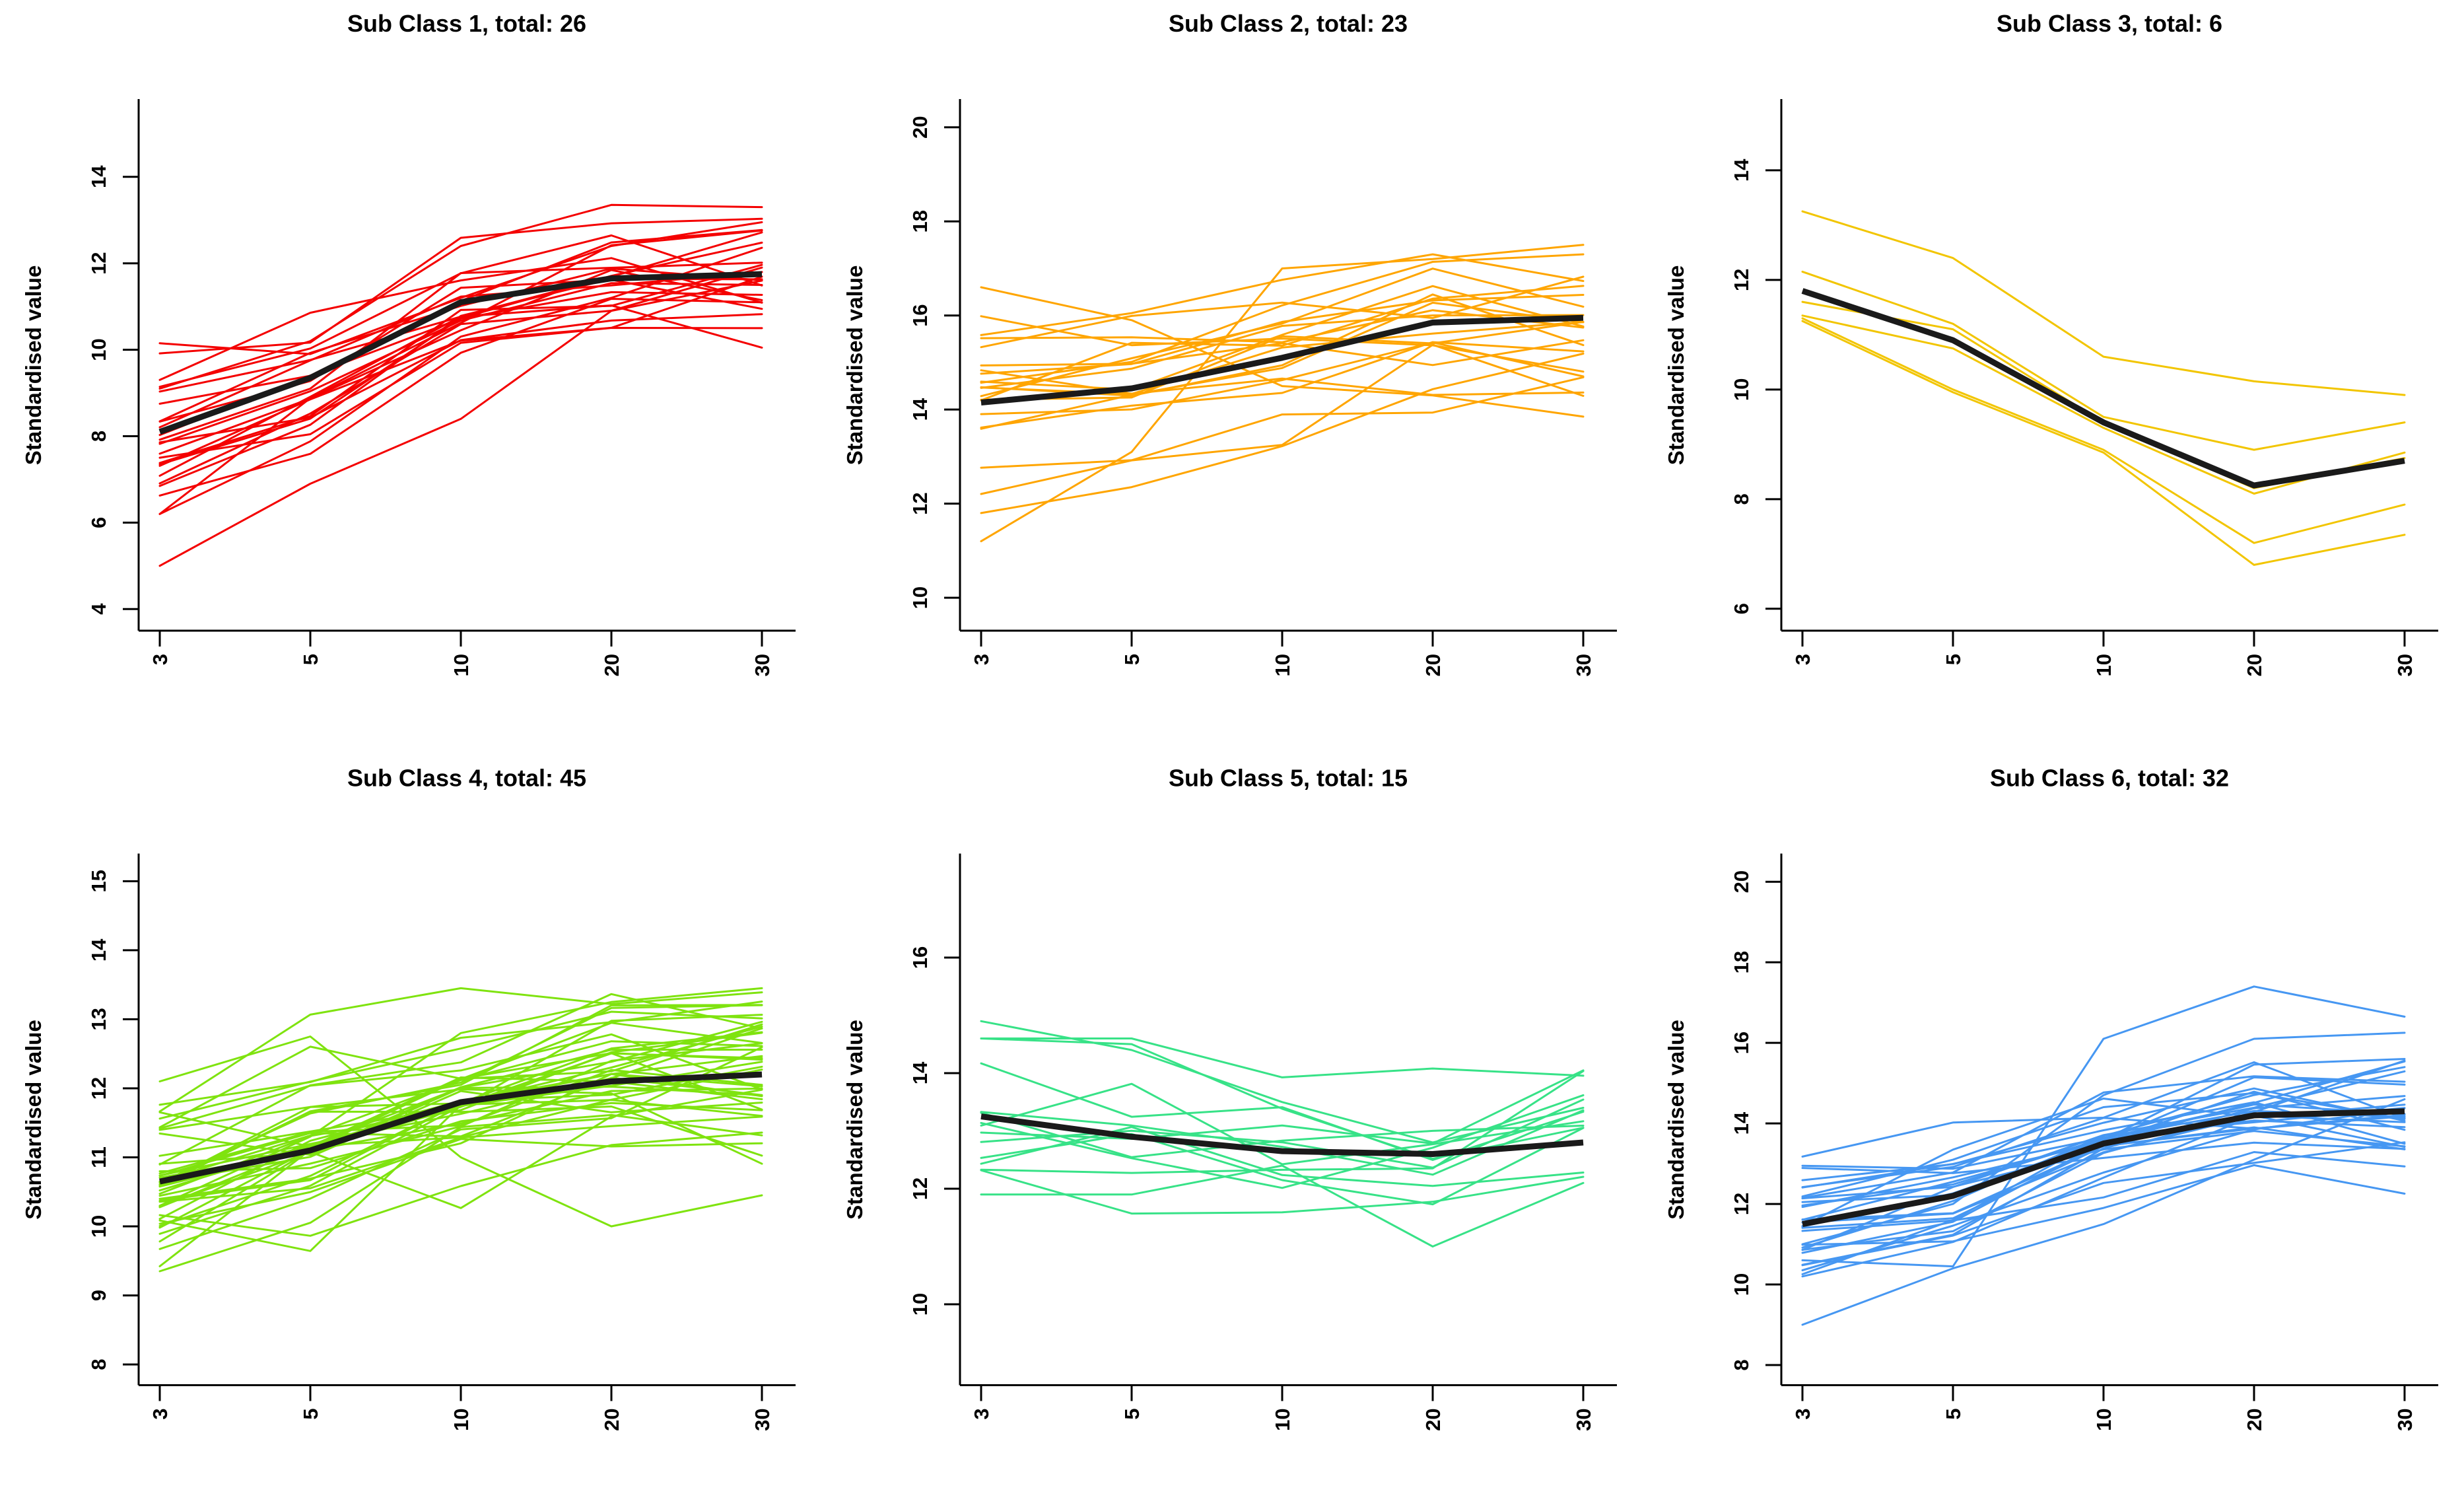  Describe the element at coordinates (920, 127) in the screenshot. I see `y-tick-label: 20` at that location.